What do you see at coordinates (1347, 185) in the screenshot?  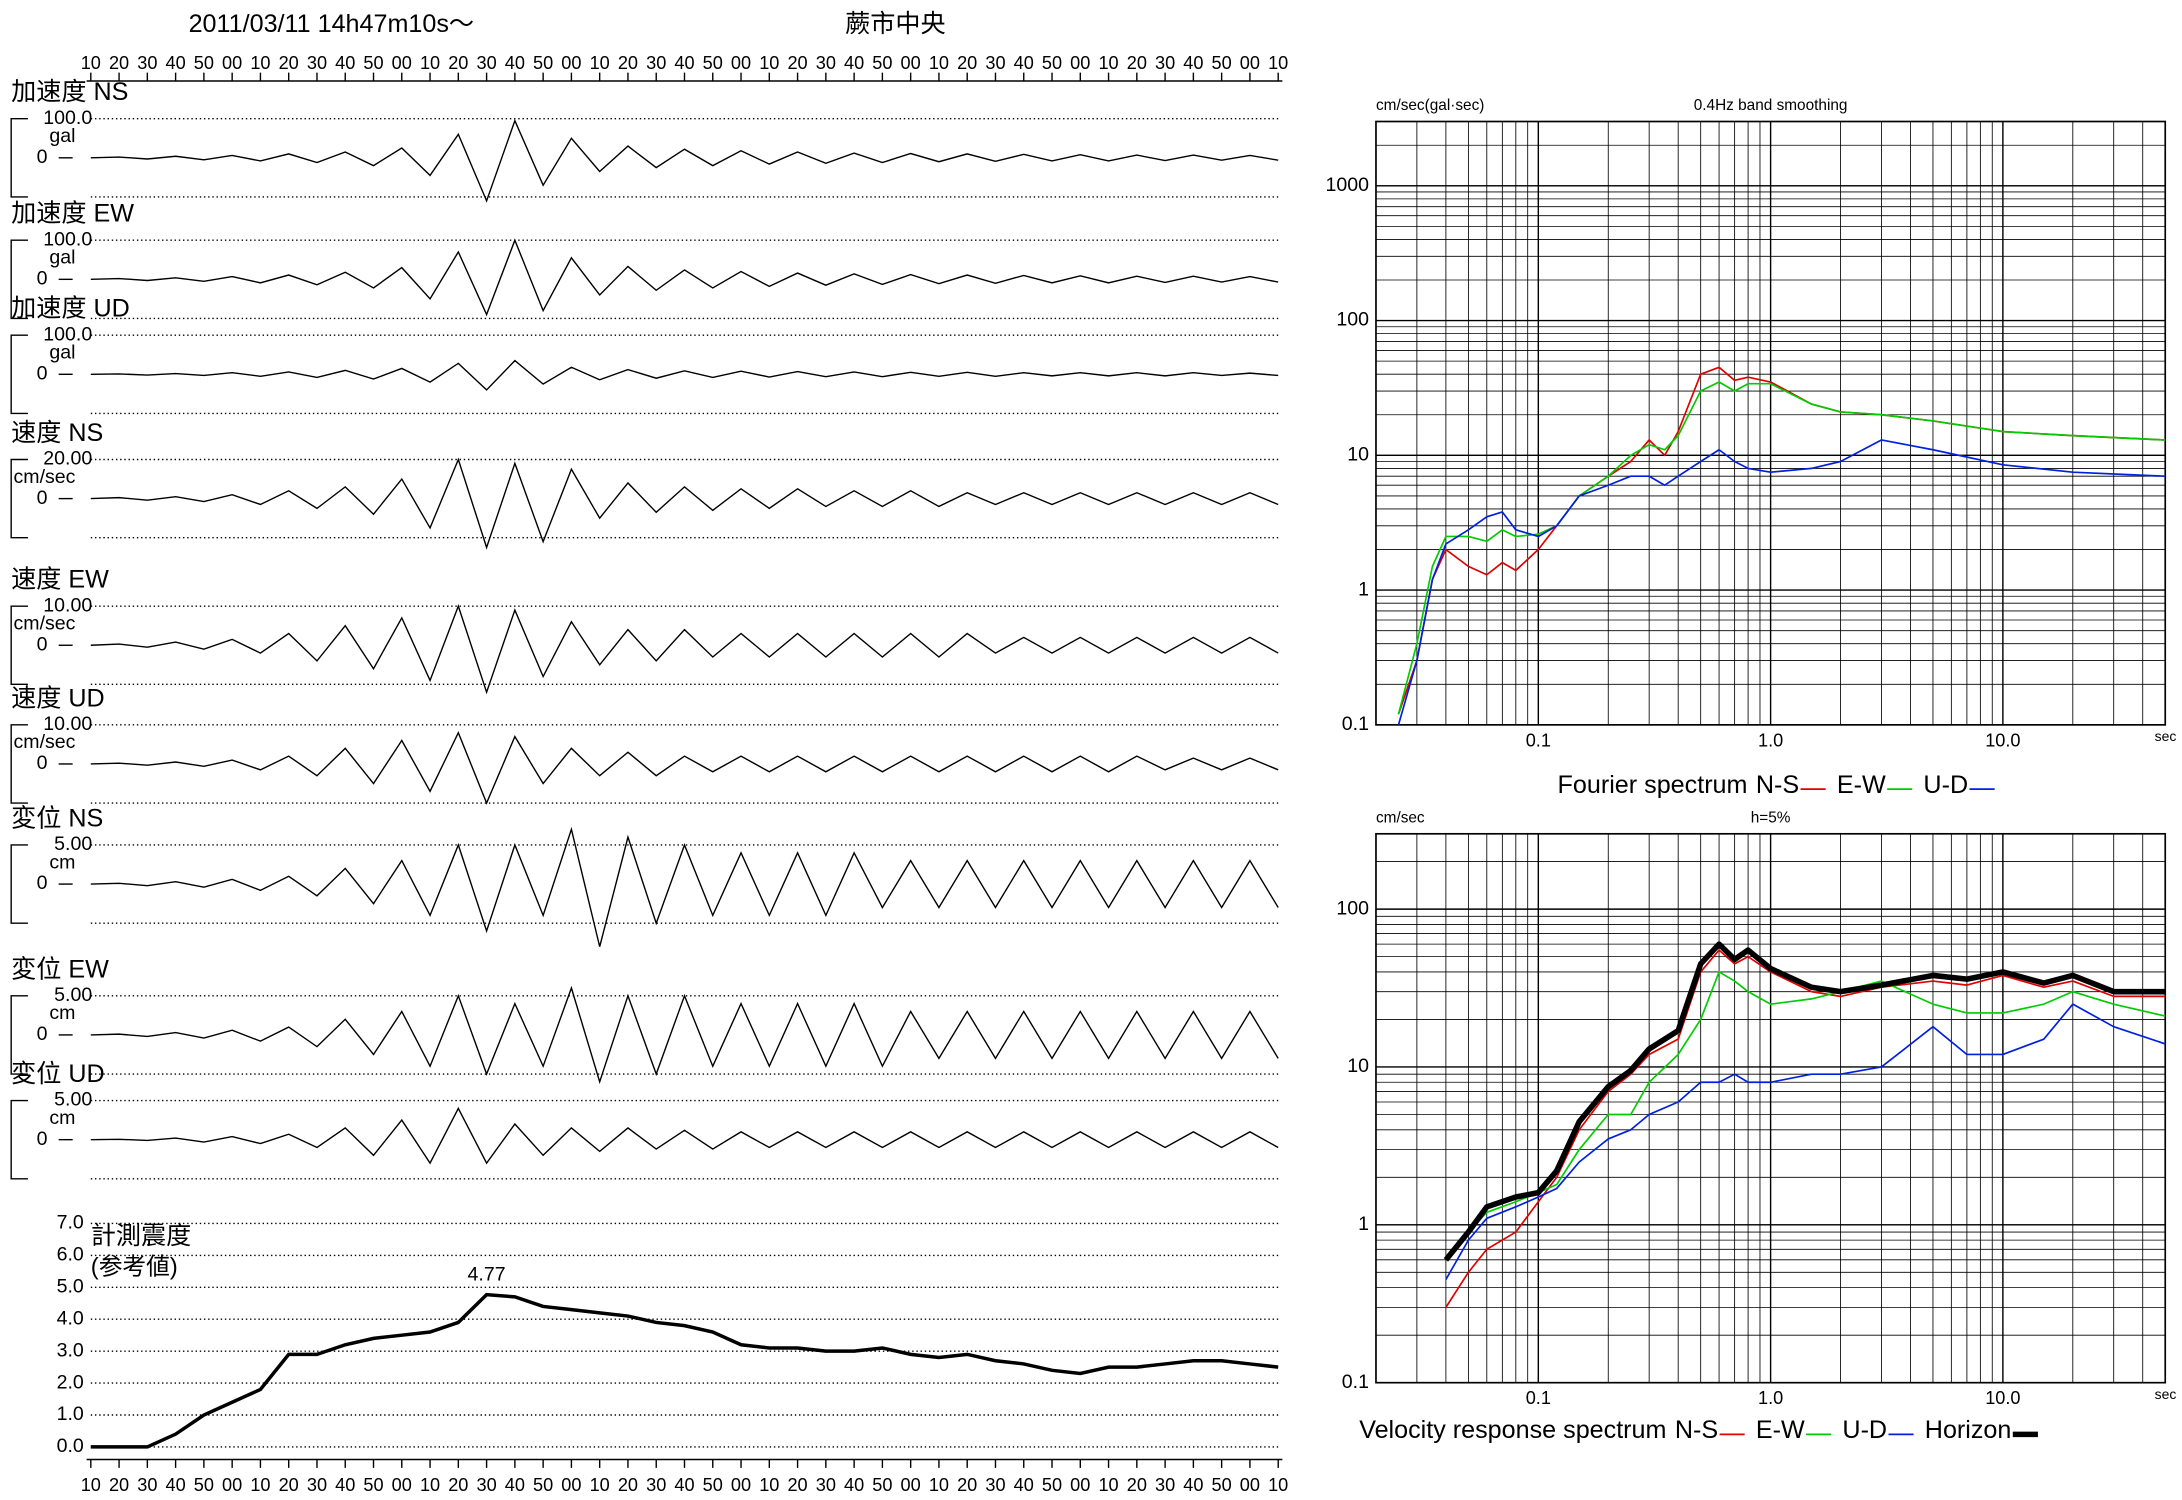 I see `y-tick-label: 1000` at bounding box center [1347, 185].